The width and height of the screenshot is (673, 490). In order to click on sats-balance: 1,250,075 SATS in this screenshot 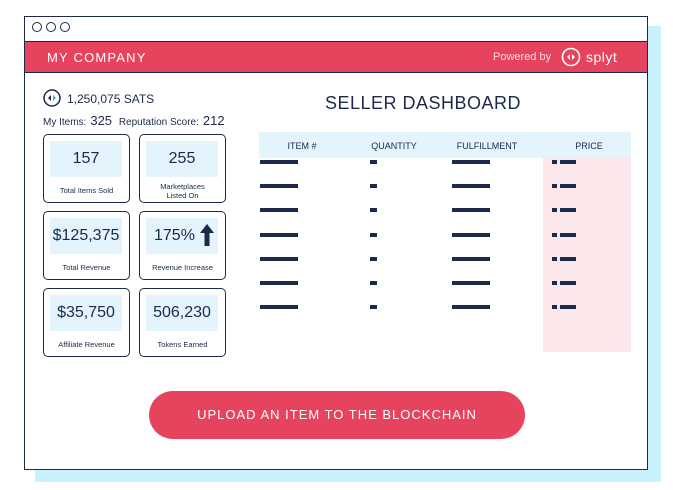, I will do `click(111, 99)`.